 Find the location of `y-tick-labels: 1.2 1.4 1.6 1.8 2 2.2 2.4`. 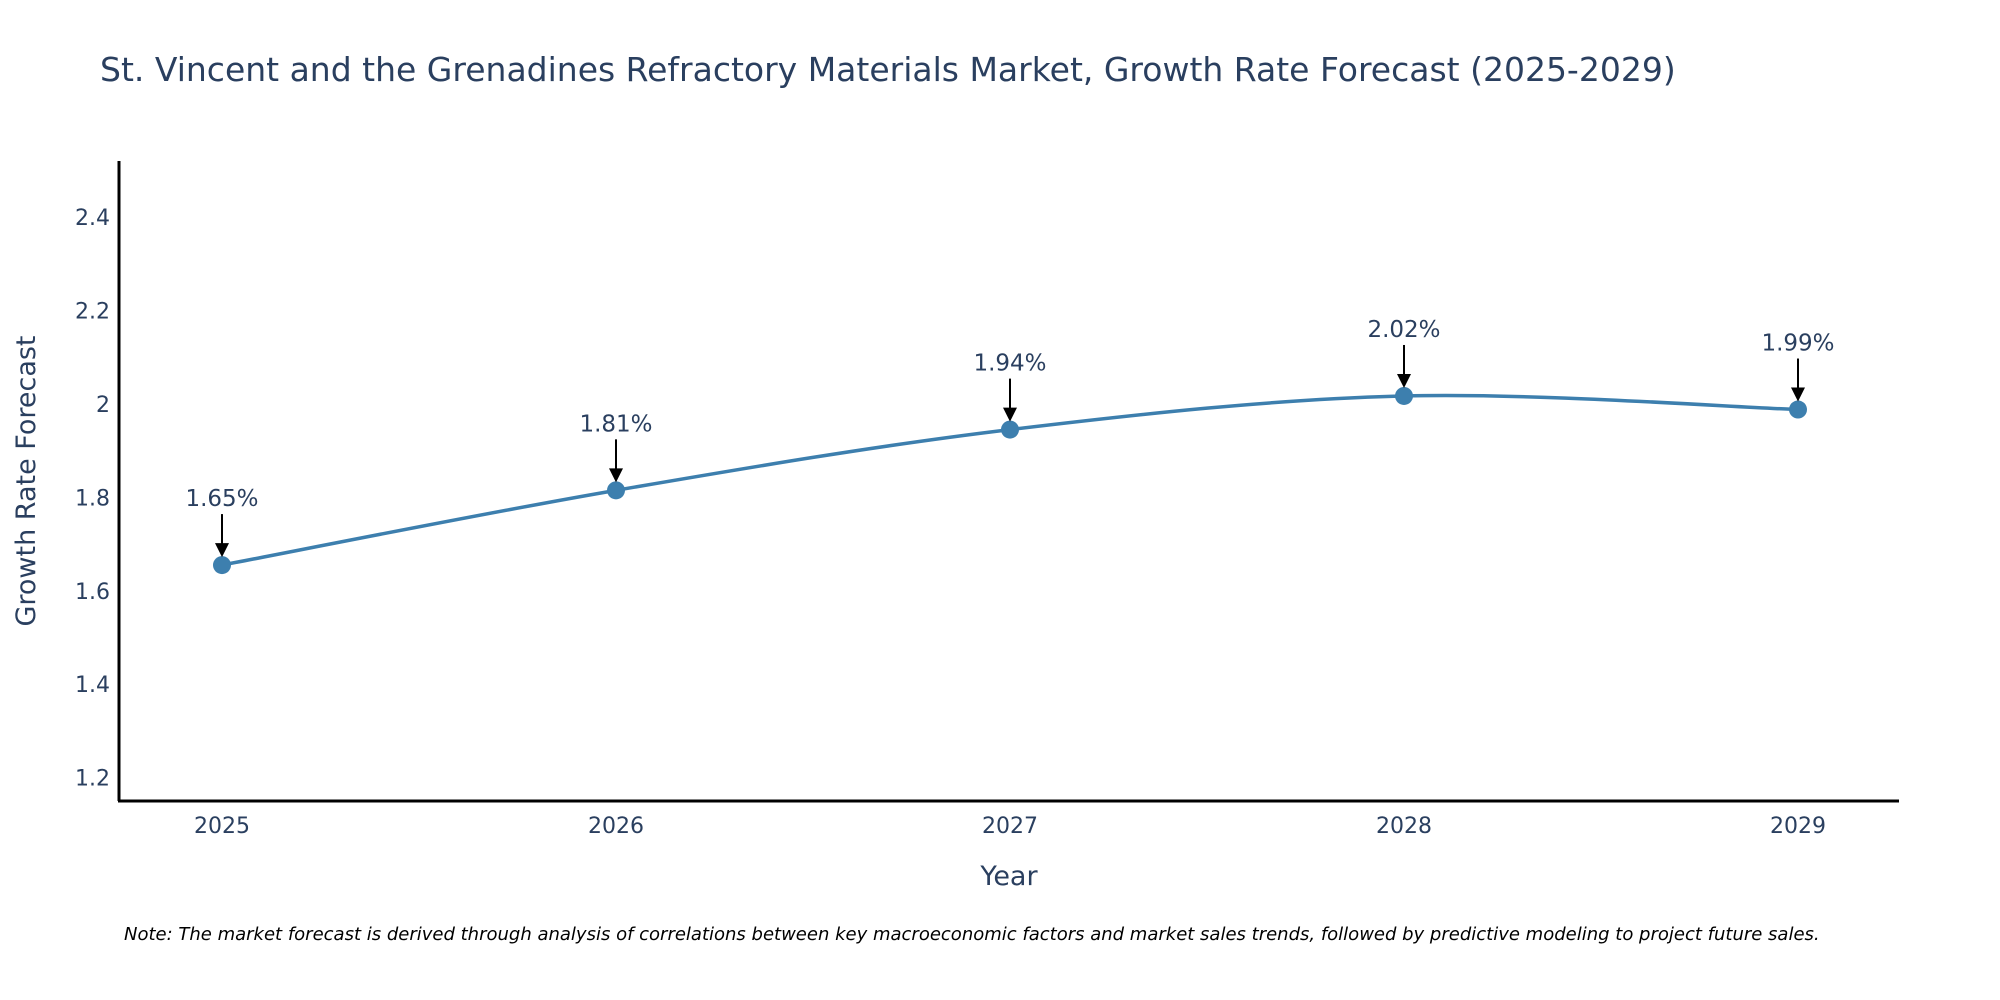

y-tick-labels: 1.2 1.4 1.6 1.8 2 2.2 2.4 is located at coordinates (92, 499).